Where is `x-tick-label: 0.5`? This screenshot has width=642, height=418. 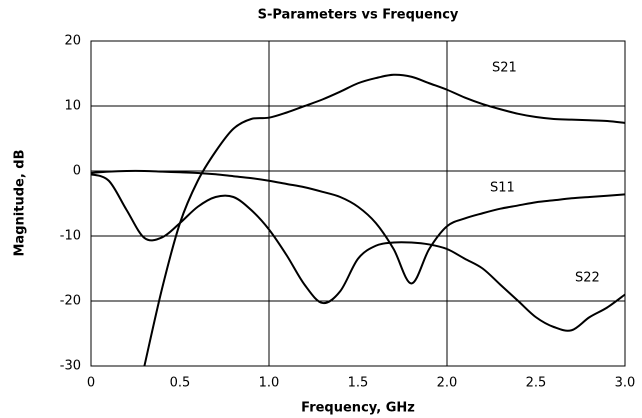
x-tick-label: 0.5 is located at coordinates (180, 383).